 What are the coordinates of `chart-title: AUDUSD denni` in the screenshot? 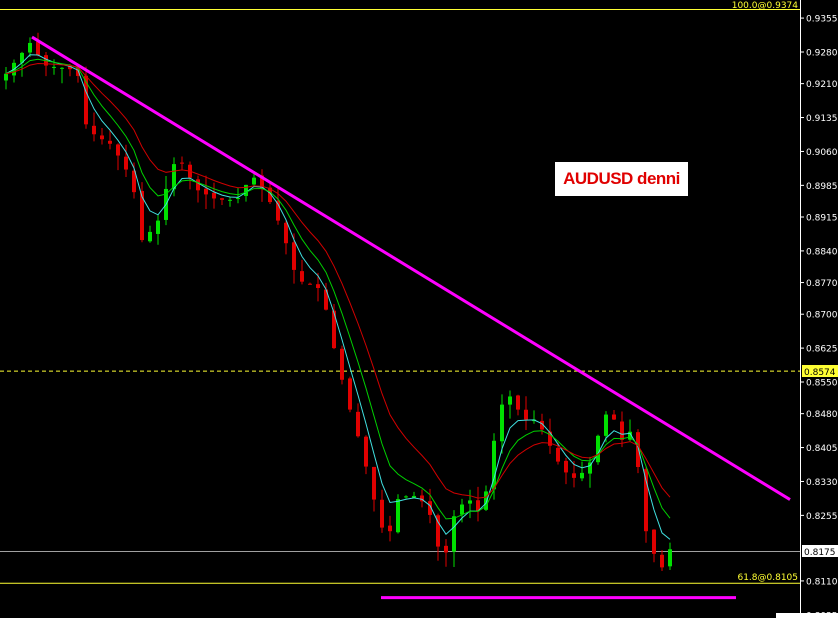 It's located at (621, 178).